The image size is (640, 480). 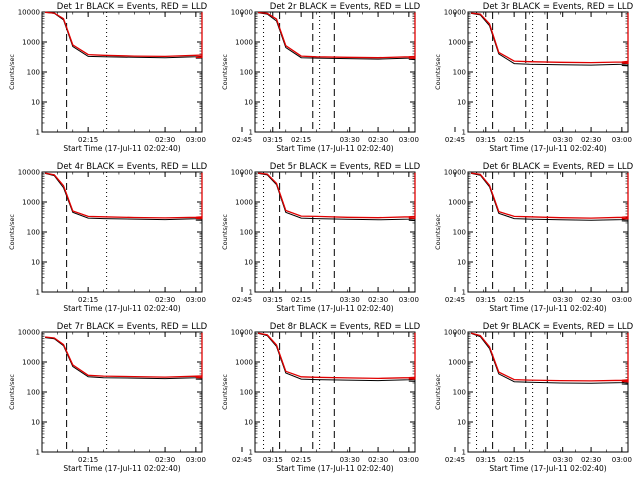 I want to click on chart-title: Det 6r BLACK = Events, RED = LLD, so click(x=558, y=167).